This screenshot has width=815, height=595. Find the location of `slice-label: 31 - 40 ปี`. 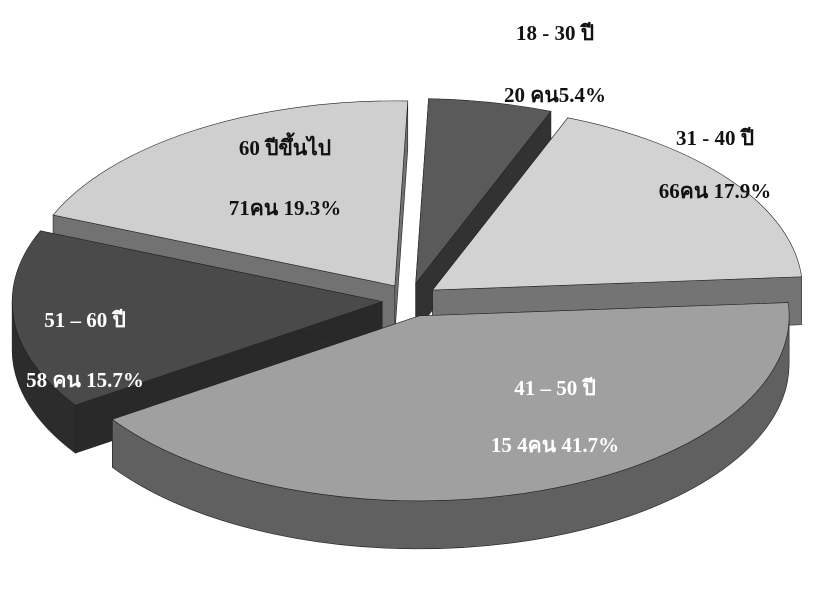

slice-label: 31 - 40 ปี is located at coordinates (715, 138).